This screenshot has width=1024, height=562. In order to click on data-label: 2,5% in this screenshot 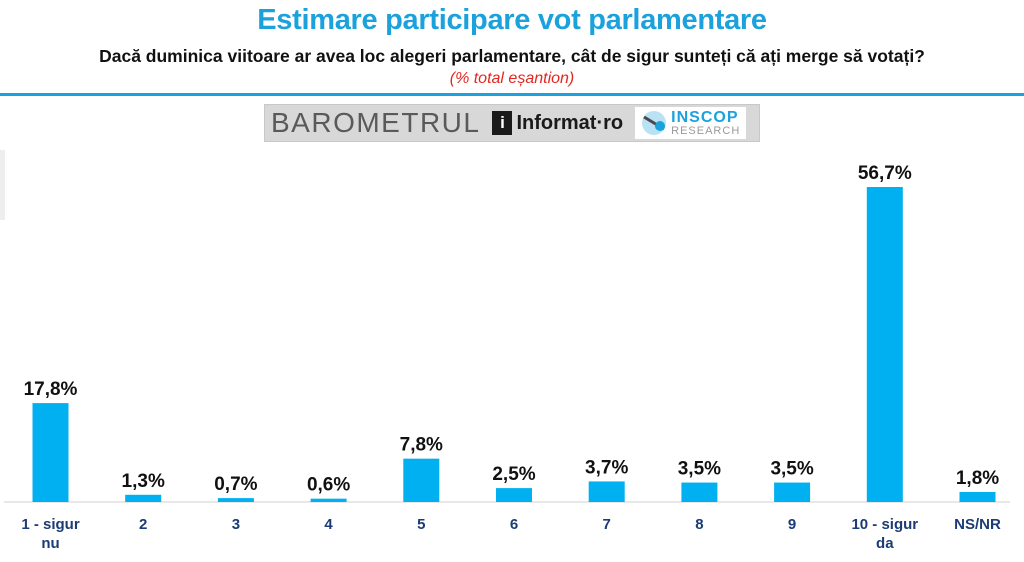, I will do `click(513, 474)`.